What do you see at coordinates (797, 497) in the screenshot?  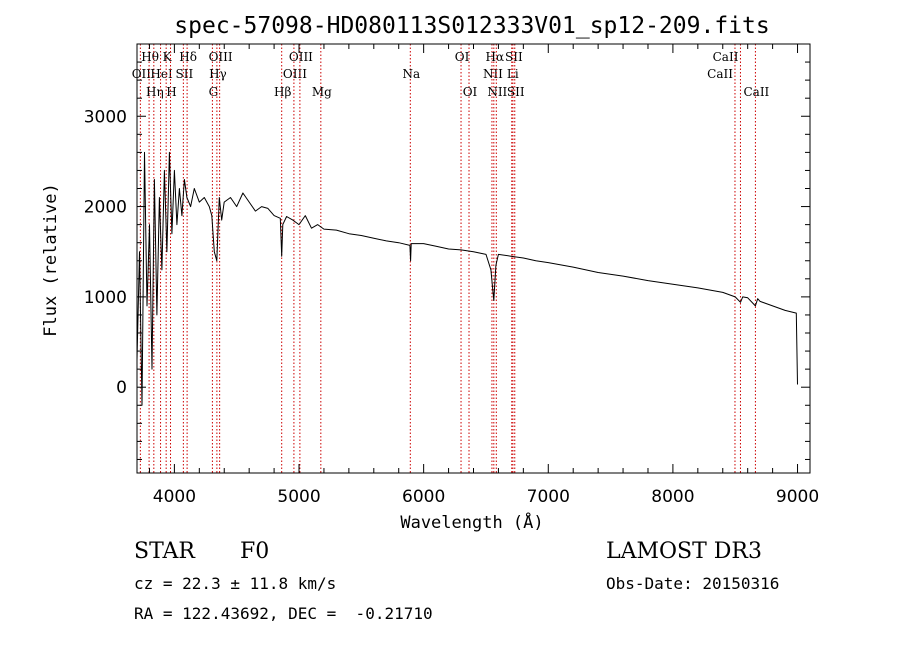 I see `x-tick-label: 9000` at bounding box center [797, 497].